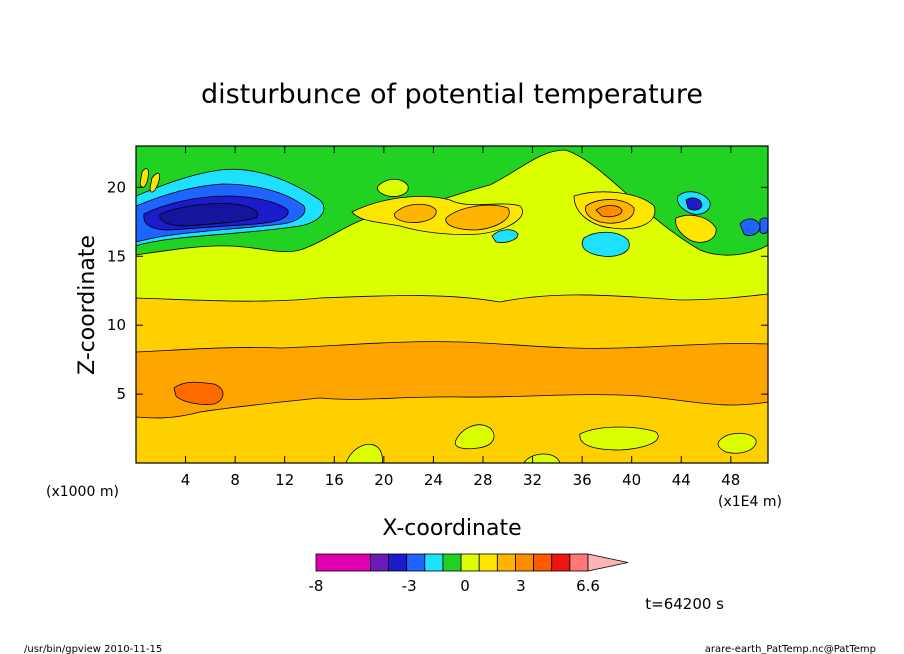 The width and height of the screenshot is (904, 654). Describe the element at coordinates (532, 480) in the screenshot. I see `x-tick-label: 32` at that location.